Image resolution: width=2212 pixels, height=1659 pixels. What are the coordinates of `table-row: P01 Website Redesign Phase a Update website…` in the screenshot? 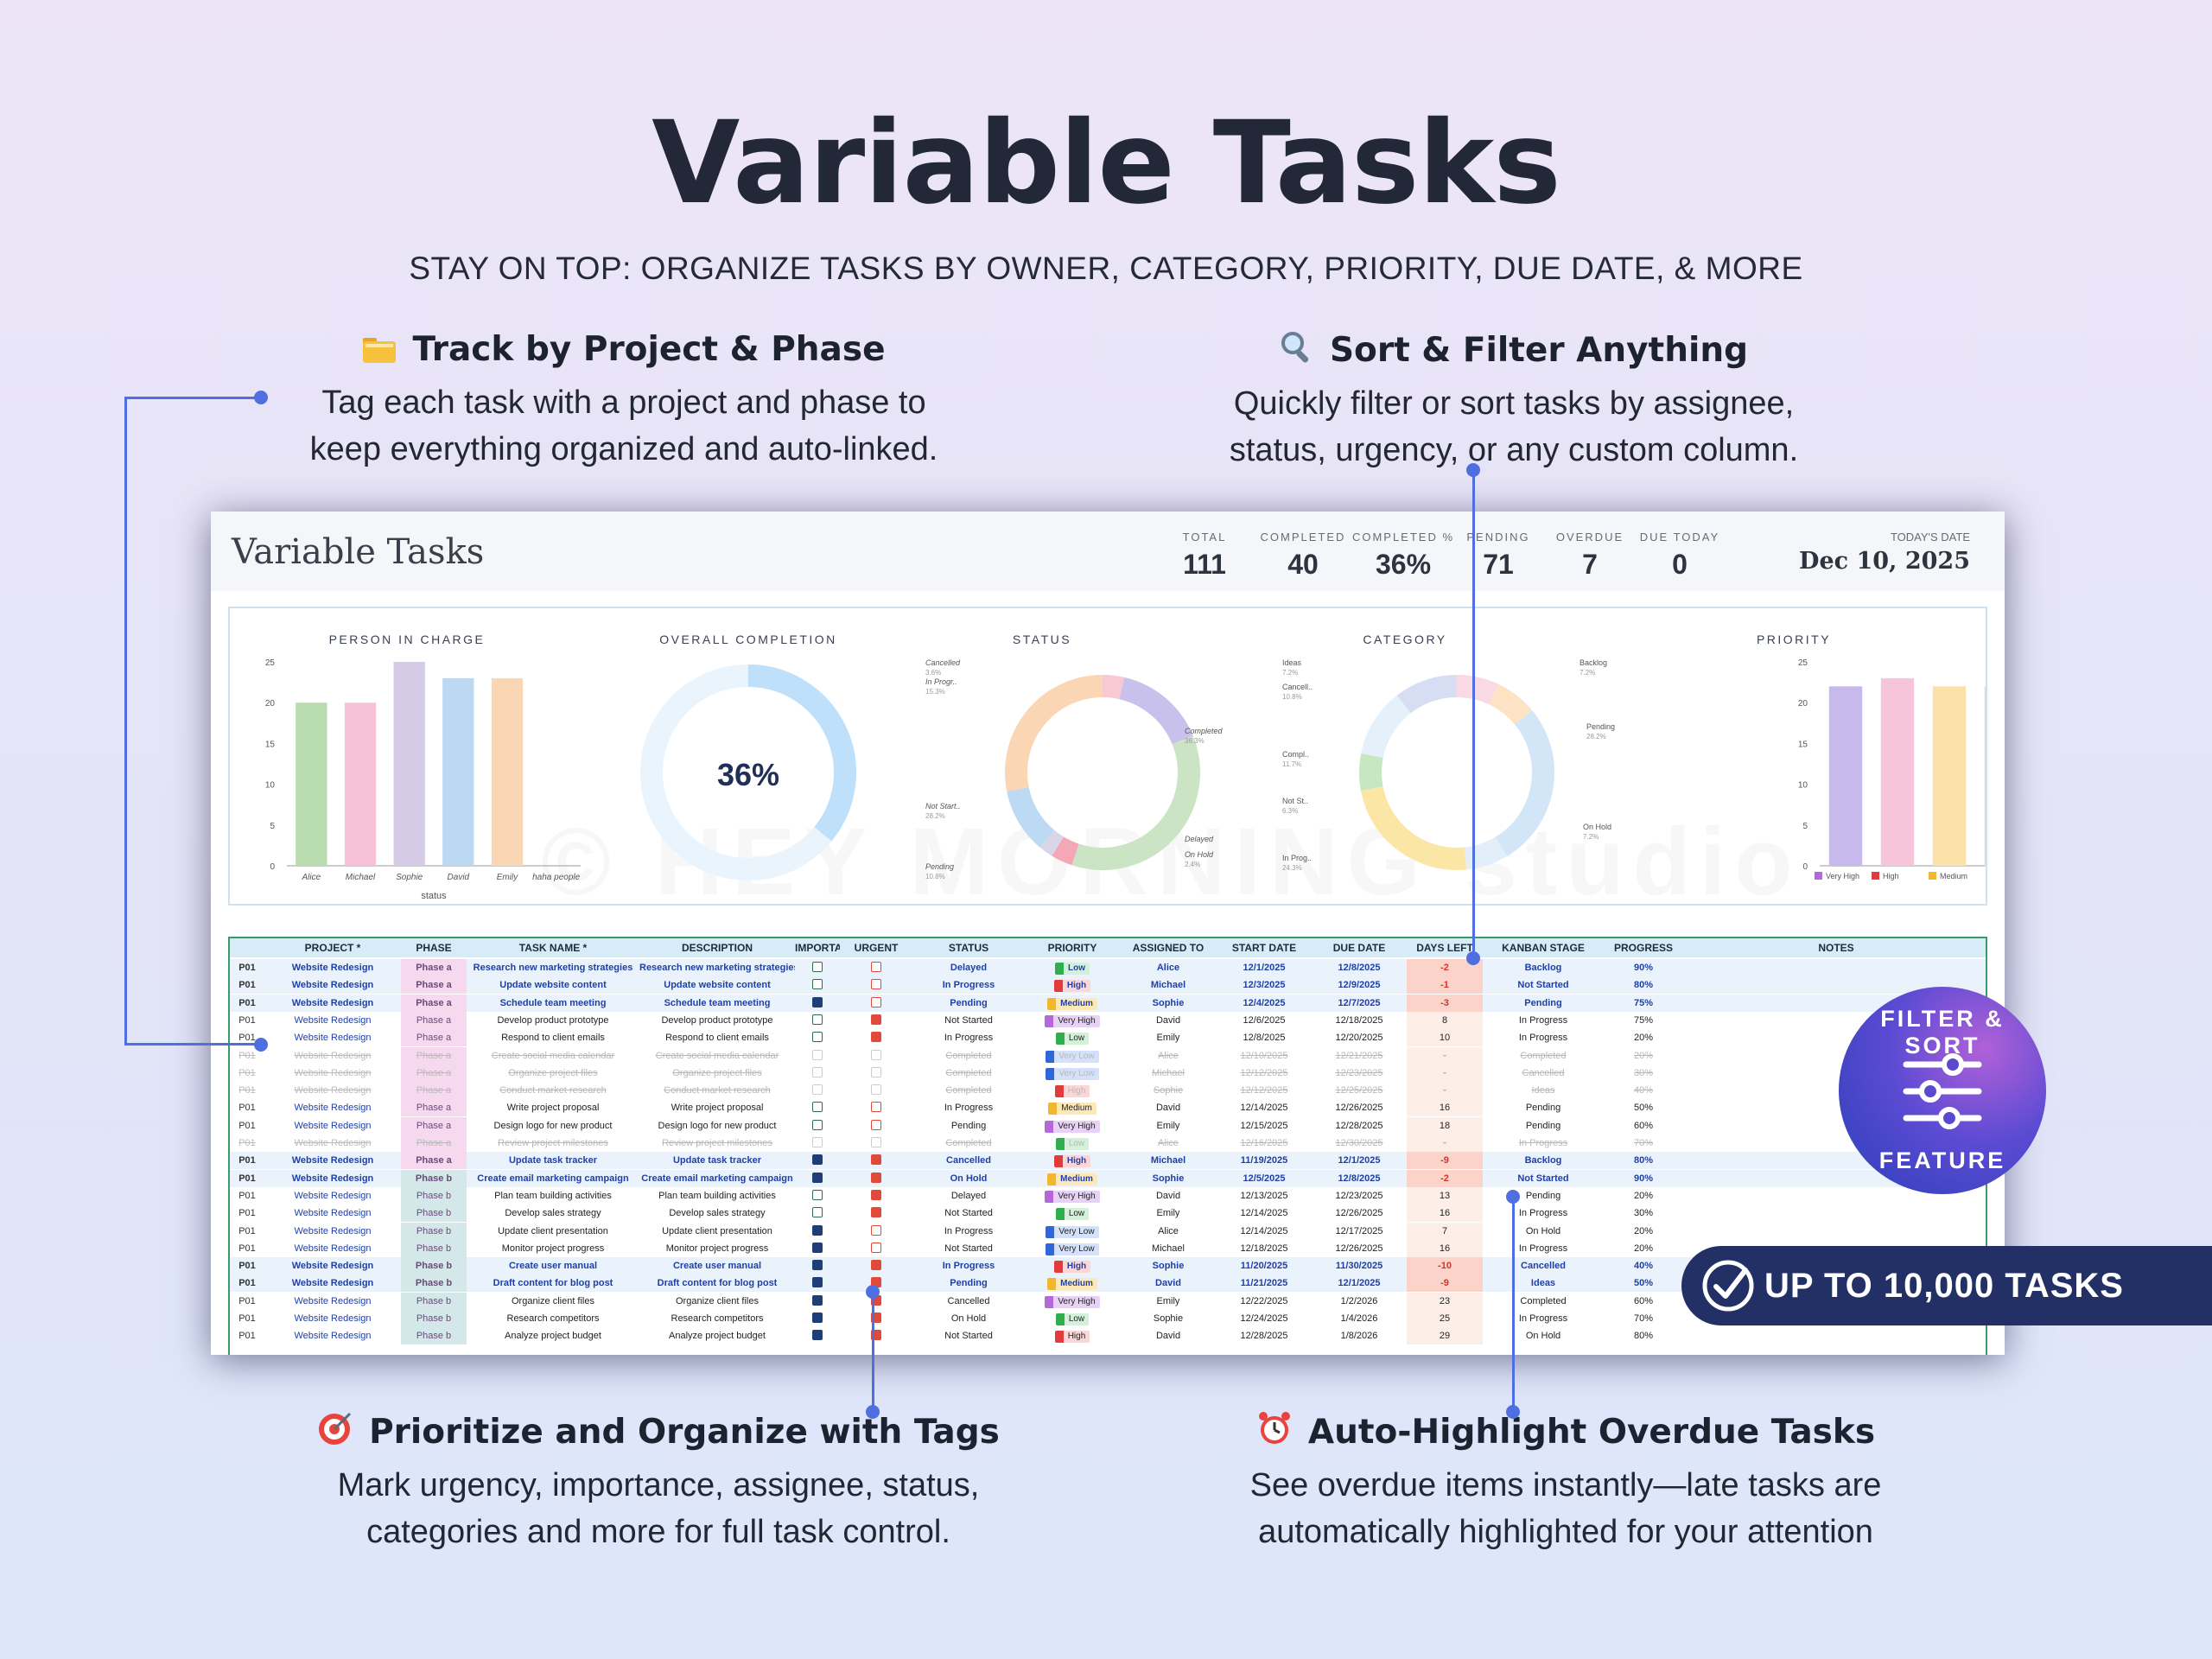 It's located at (1108, 986).